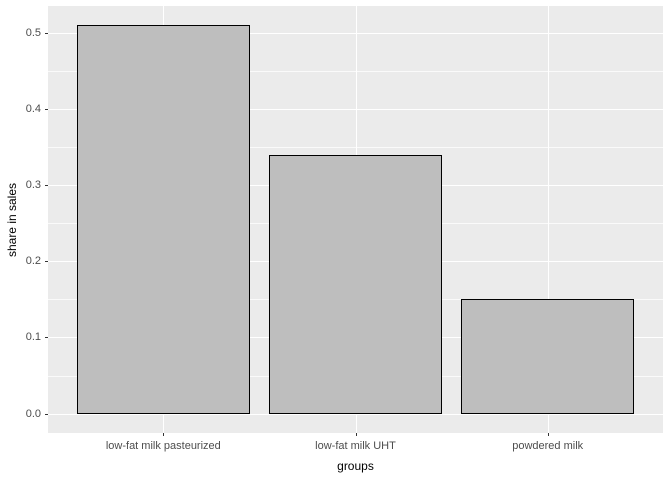  I want to click on y-tick-label: 0.1, so click(33, 337).